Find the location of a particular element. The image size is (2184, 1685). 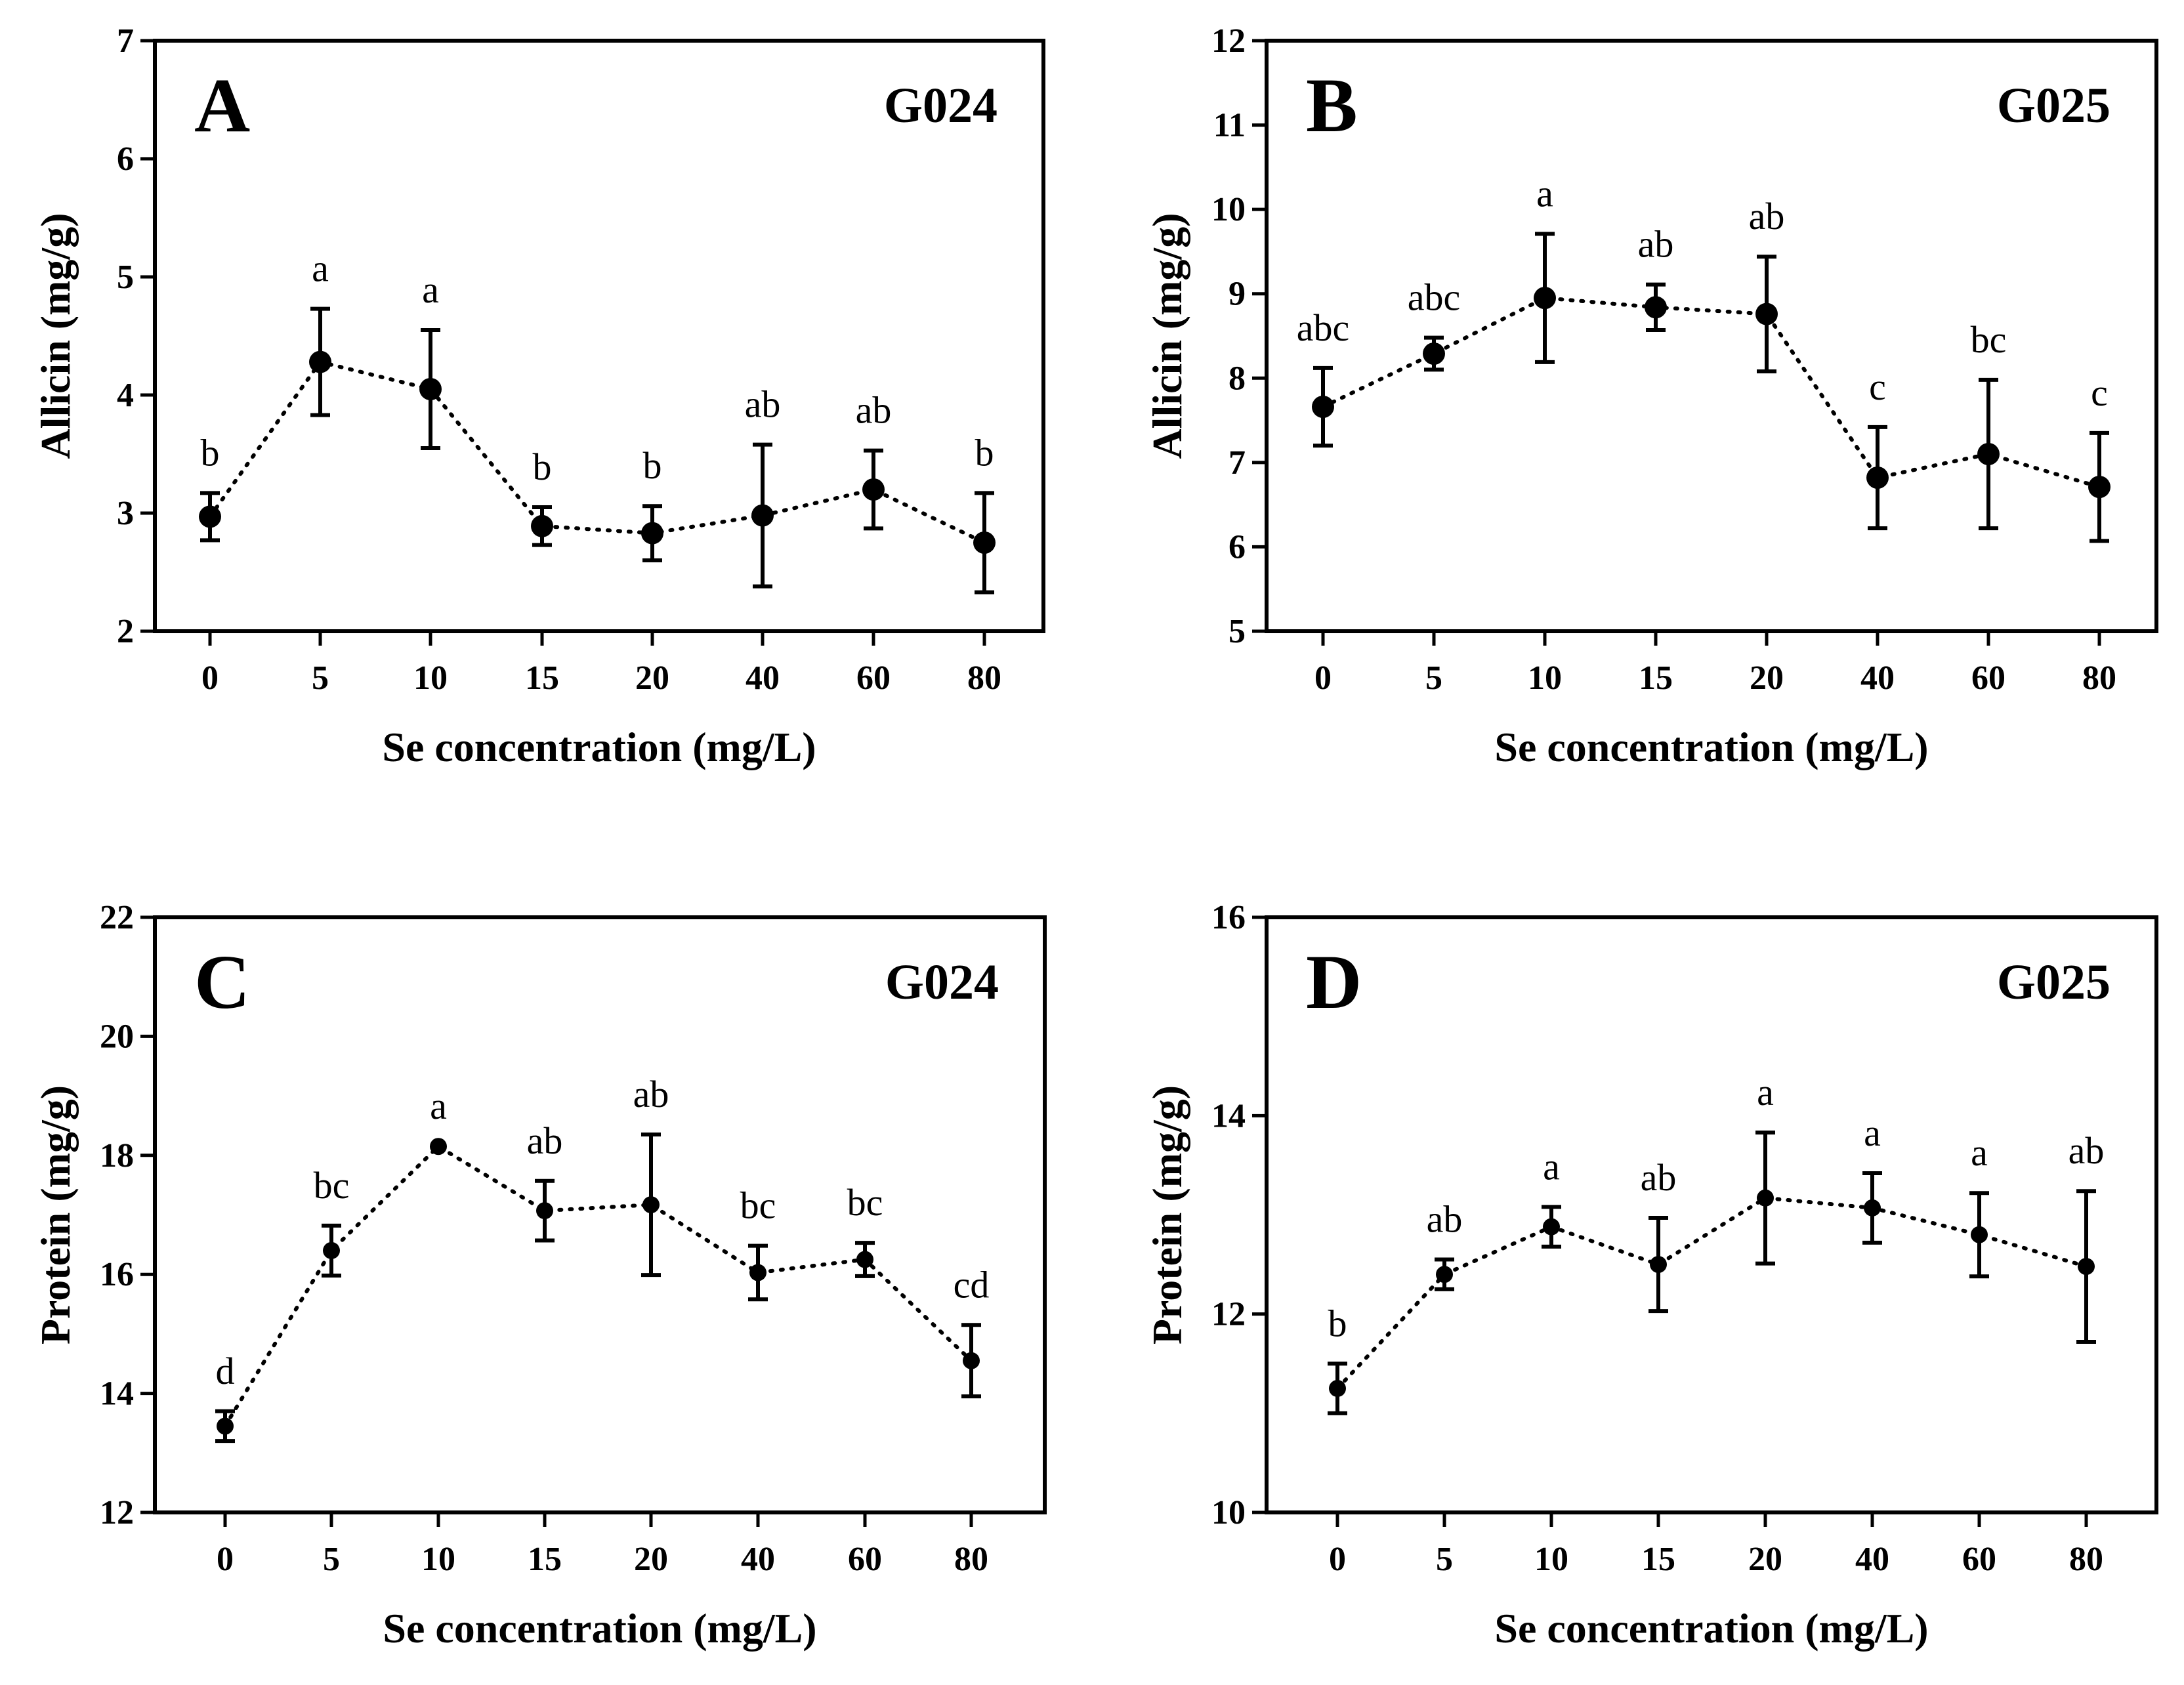

panel-letter: D is located at coordinates (1334, 982).